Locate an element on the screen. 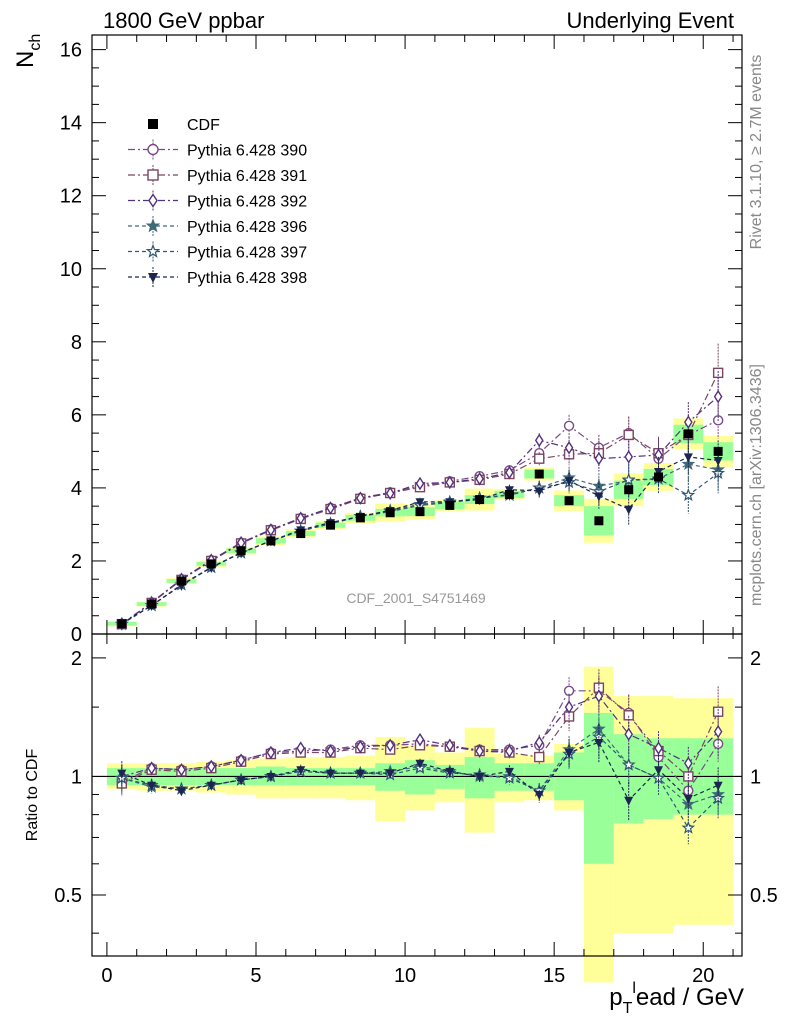 This screenshot has width=786, height=1024. legend-label: Pythia 6.428 392 is located at coordinates (247, 202).